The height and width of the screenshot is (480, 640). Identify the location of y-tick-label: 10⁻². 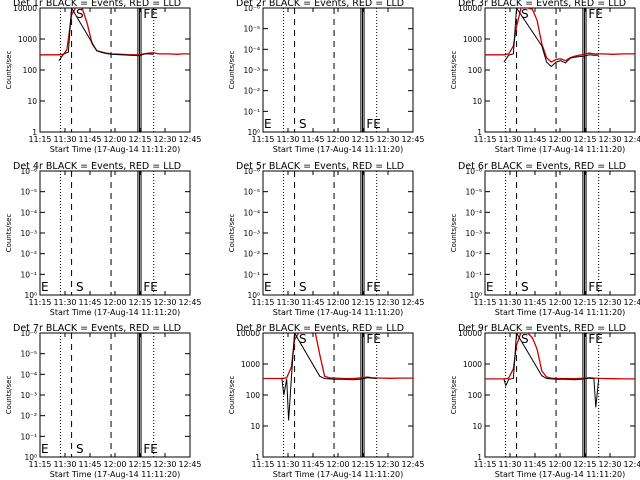
(28, 254).